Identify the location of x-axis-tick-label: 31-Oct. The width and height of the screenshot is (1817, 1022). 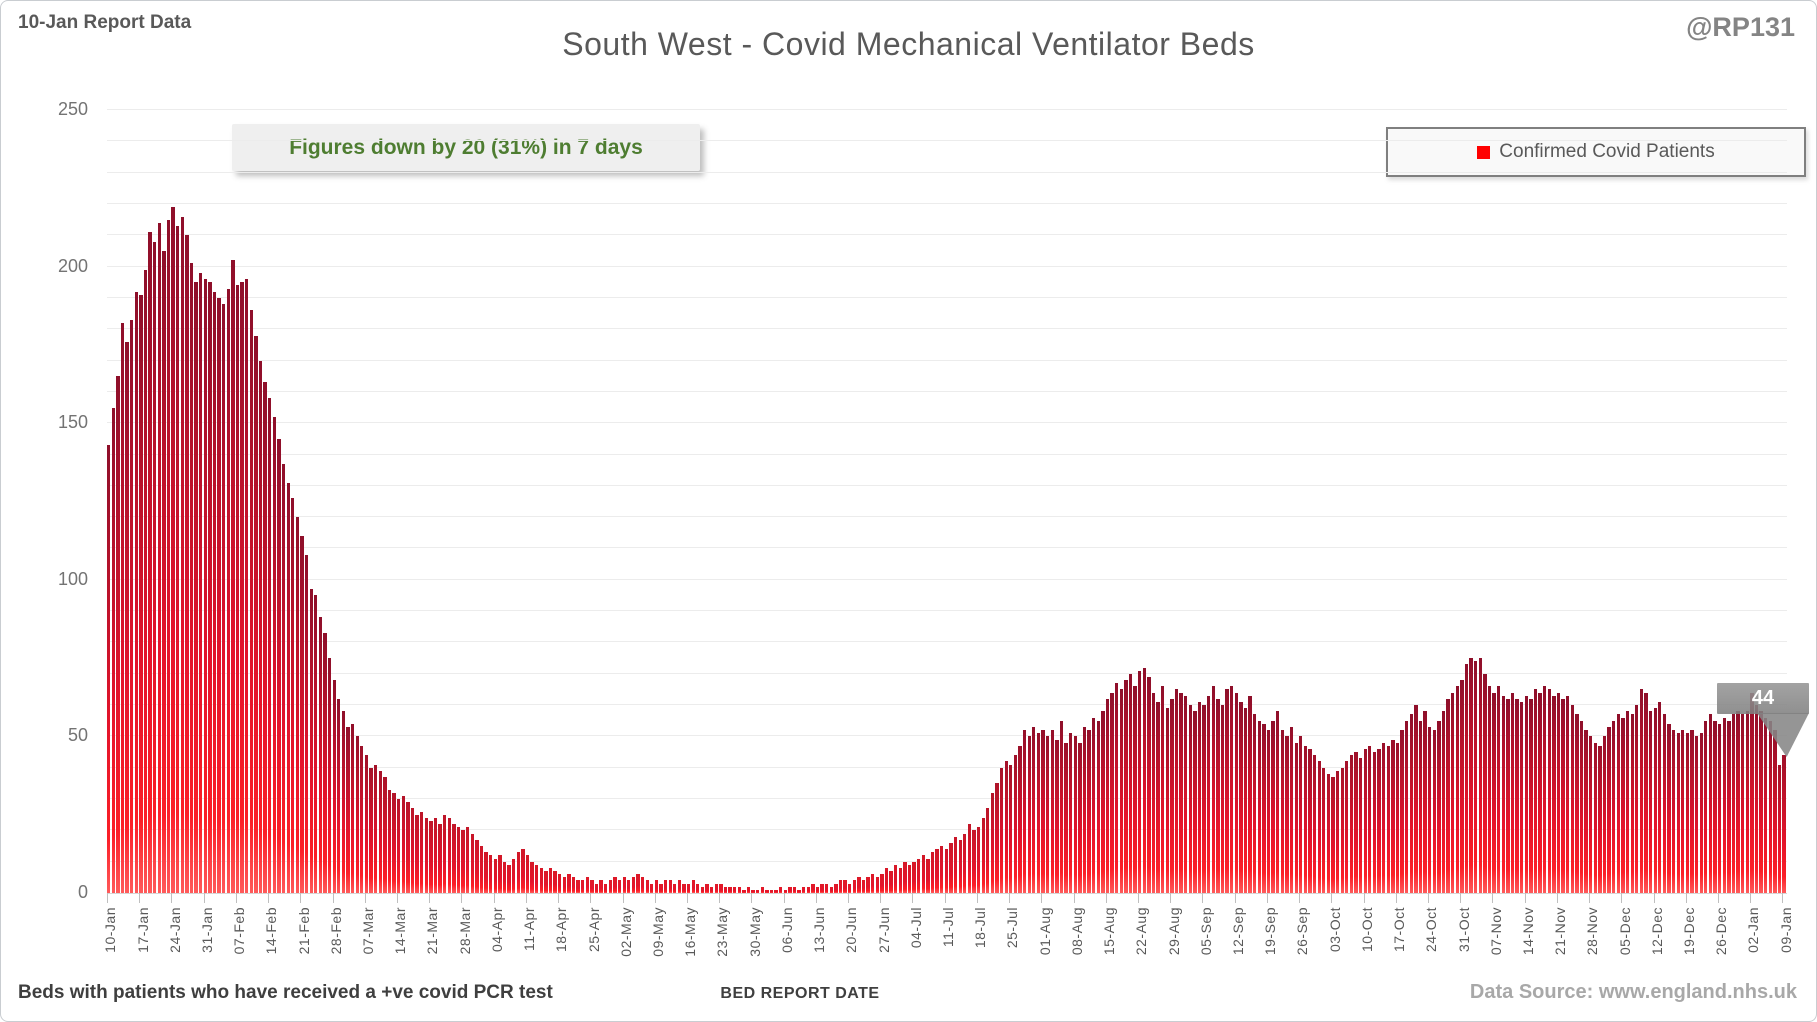
(1463, 930).